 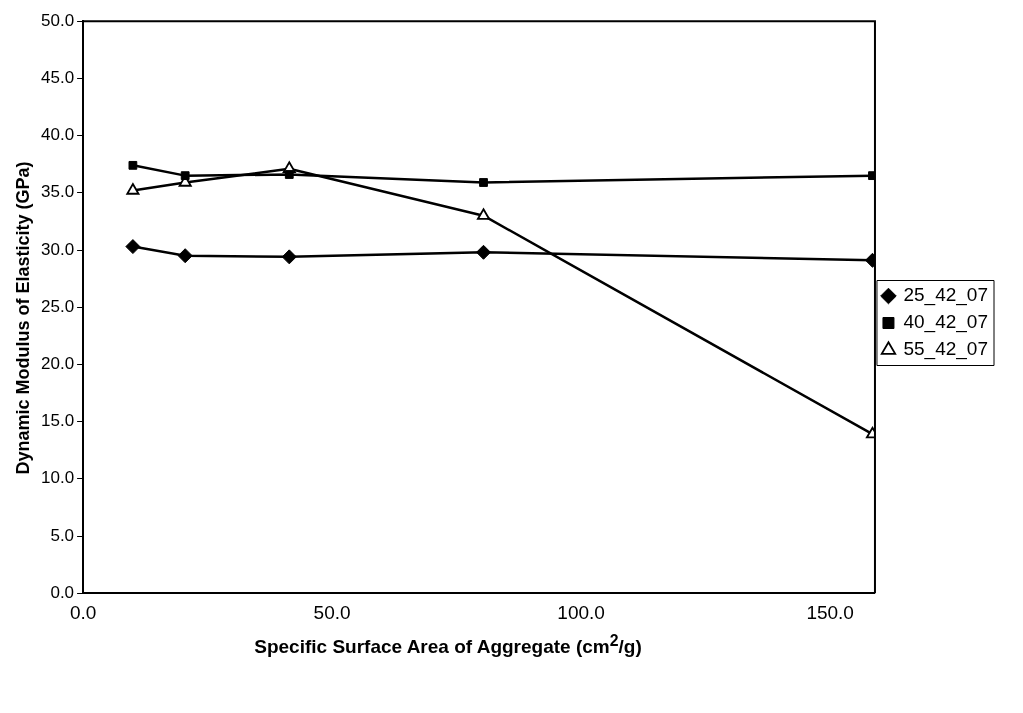 I want to click on x-tick-label: 100.0, so click(x=581, y=612).